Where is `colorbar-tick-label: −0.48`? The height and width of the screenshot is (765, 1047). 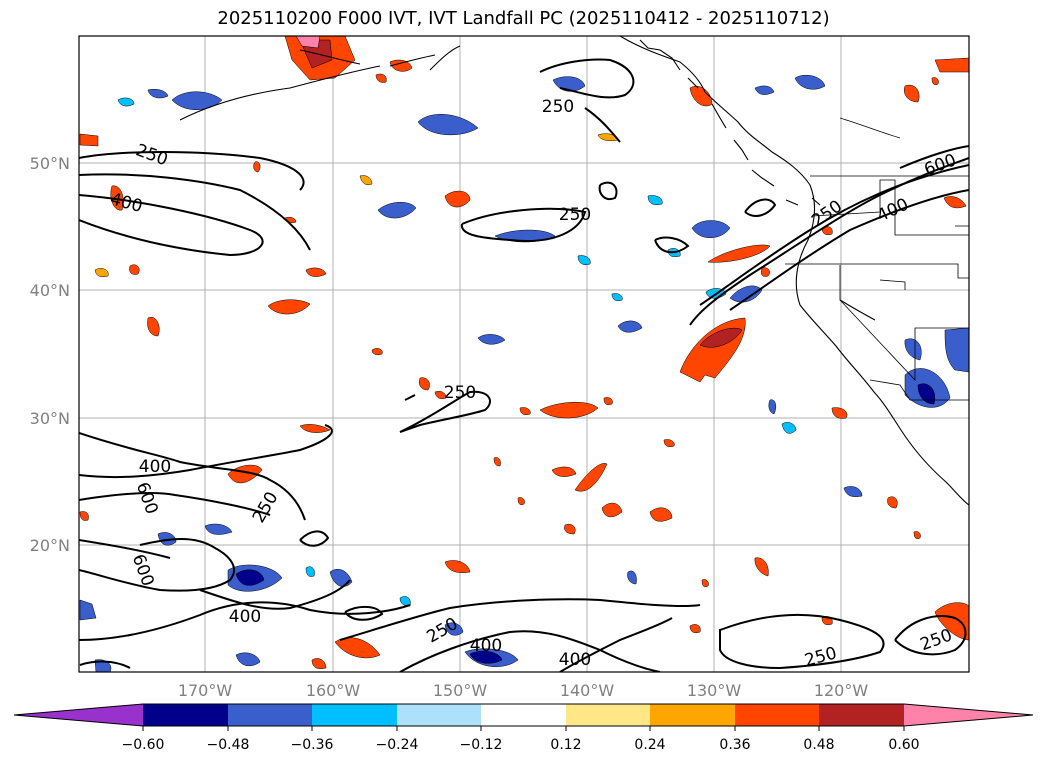
colorbar-tick-label: −0.48 is located at coordinates (228, 745).